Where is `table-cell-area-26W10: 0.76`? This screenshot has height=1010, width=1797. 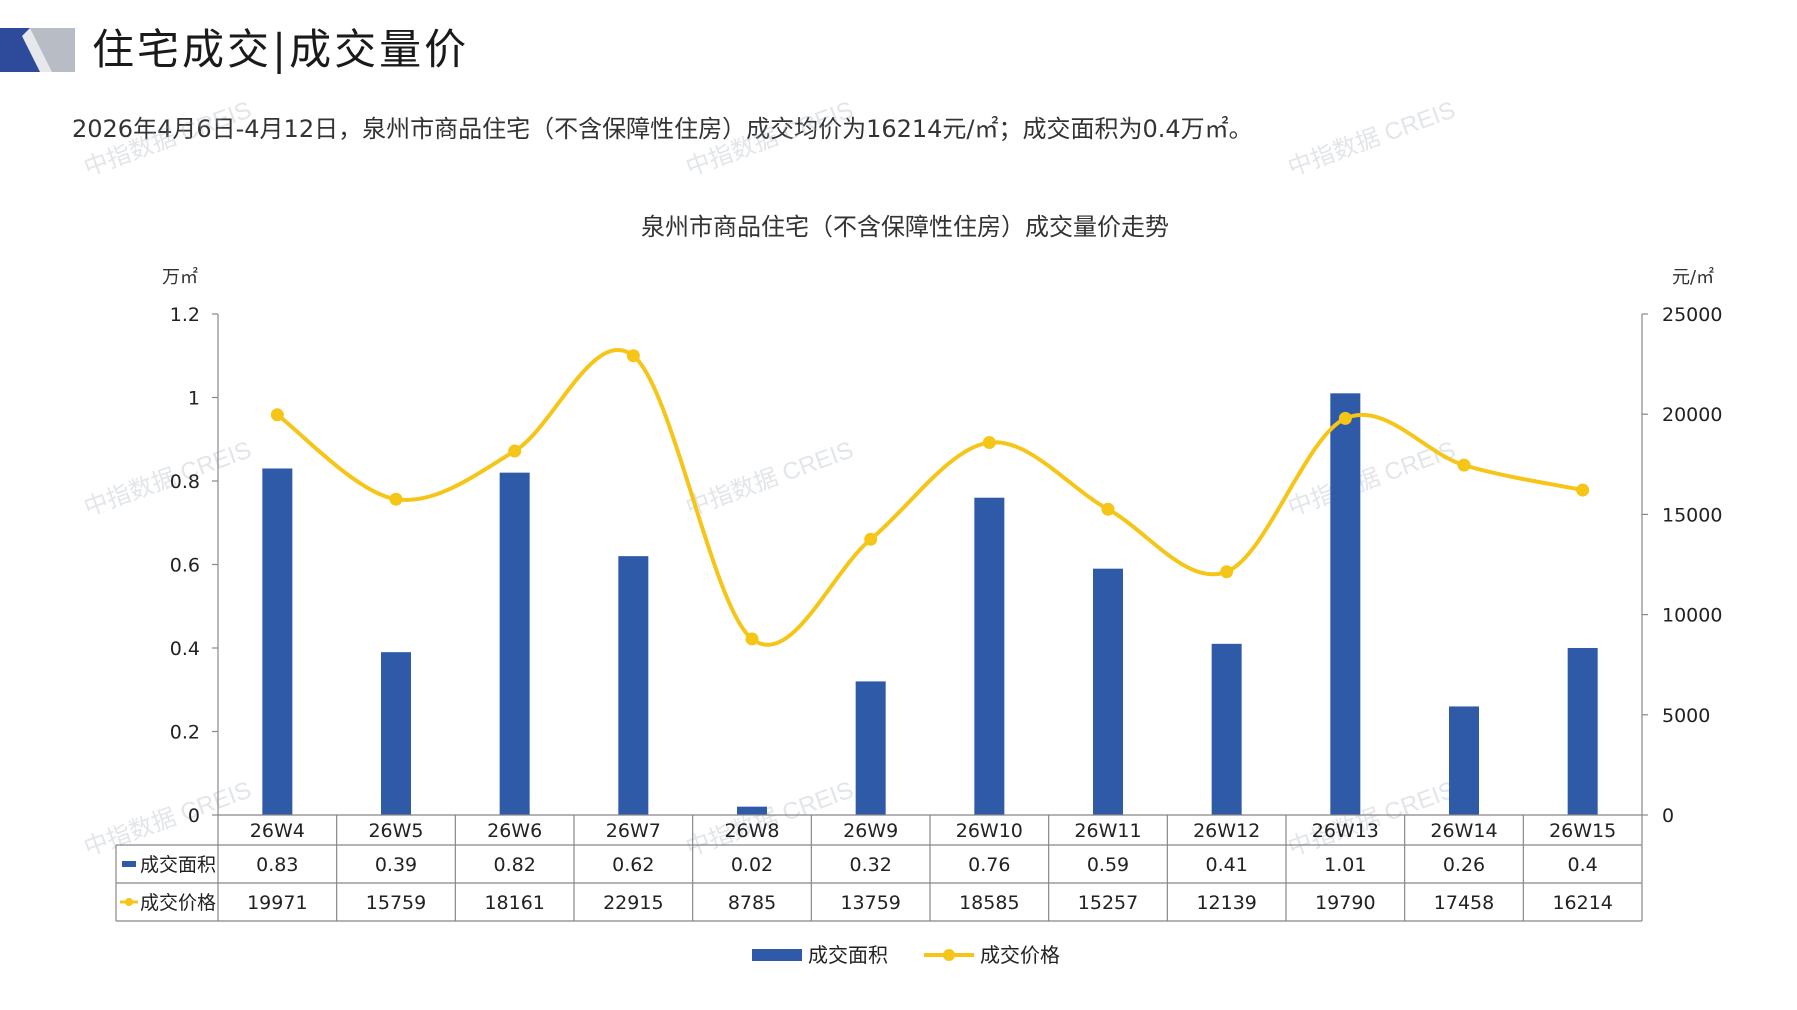 table-cell-area-26W10: 0.76 is located at coordinates (989, 865).